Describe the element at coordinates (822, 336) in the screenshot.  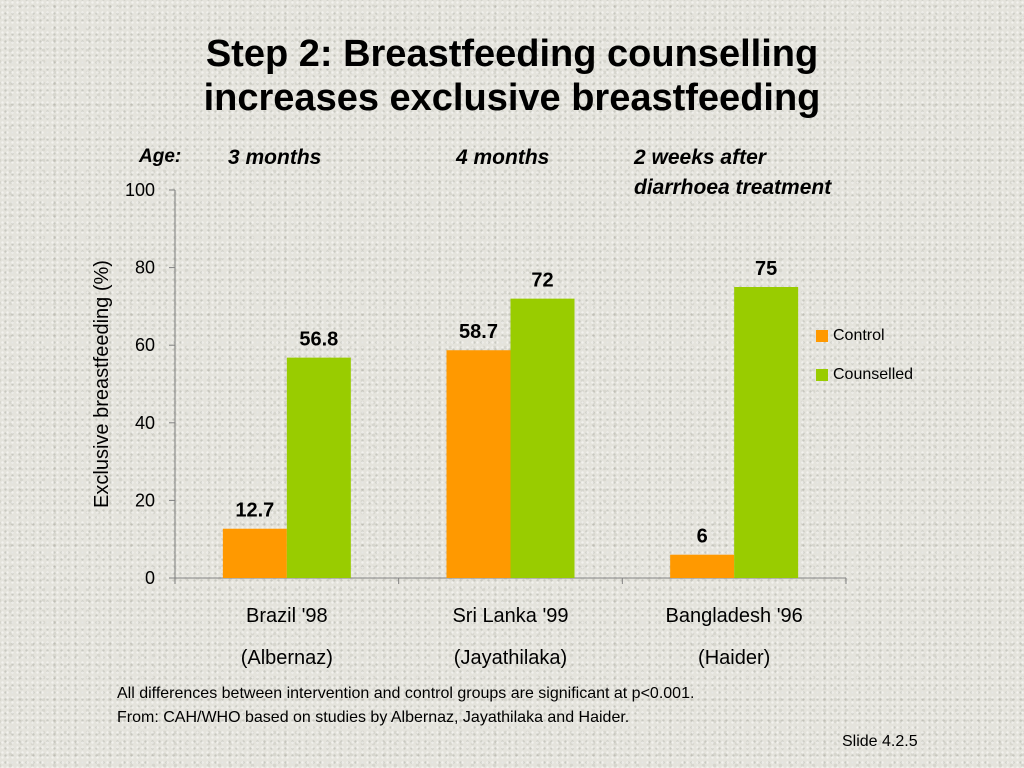
I see `legend-swatch-control` at that location.